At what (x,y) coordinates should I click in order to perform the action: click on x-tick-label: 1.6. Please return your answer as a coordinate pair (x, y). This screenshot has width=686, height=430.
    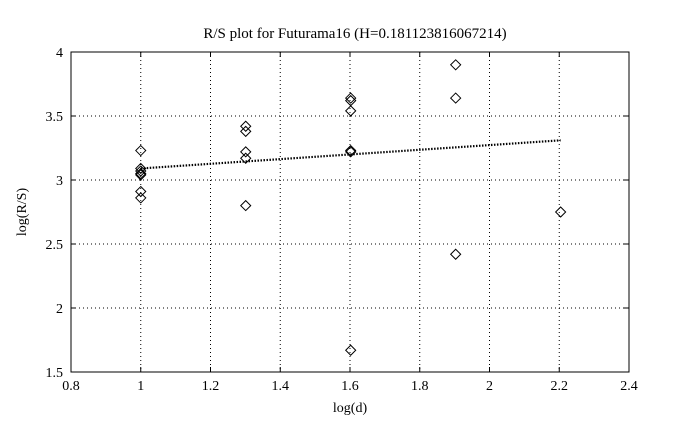
    Looking at the image, I should click on (350, 386).